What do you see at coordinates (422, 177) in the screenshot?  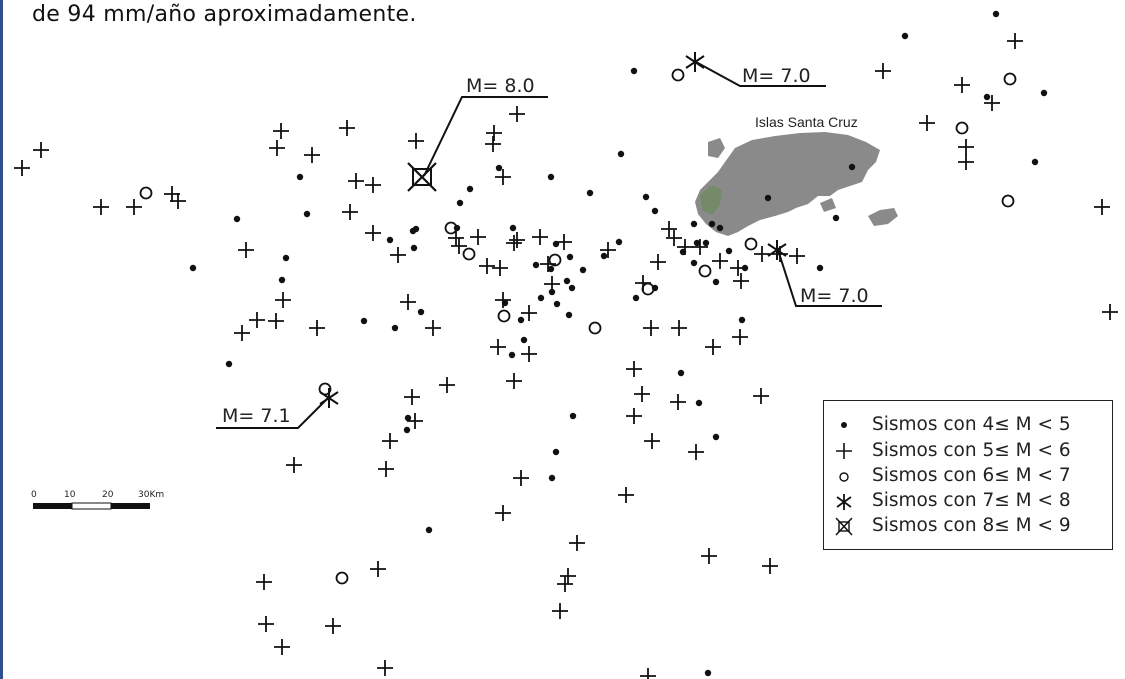 I see `quake-box-cross` at bounding box center [422, 177].